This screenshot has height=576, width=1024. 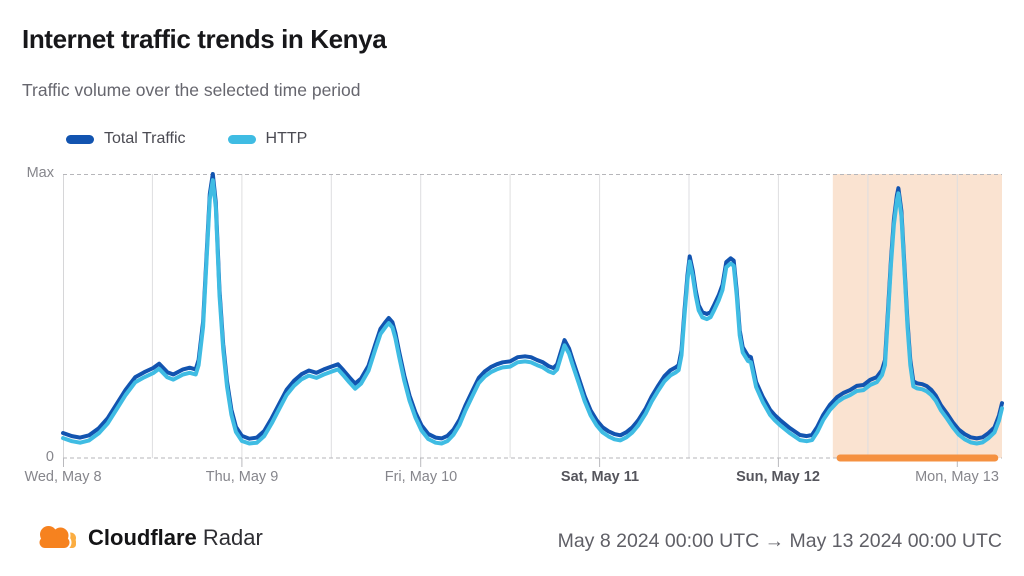 I want to click on legend-item-total-traffic: Total Traffic, so click(x=126, y=139).